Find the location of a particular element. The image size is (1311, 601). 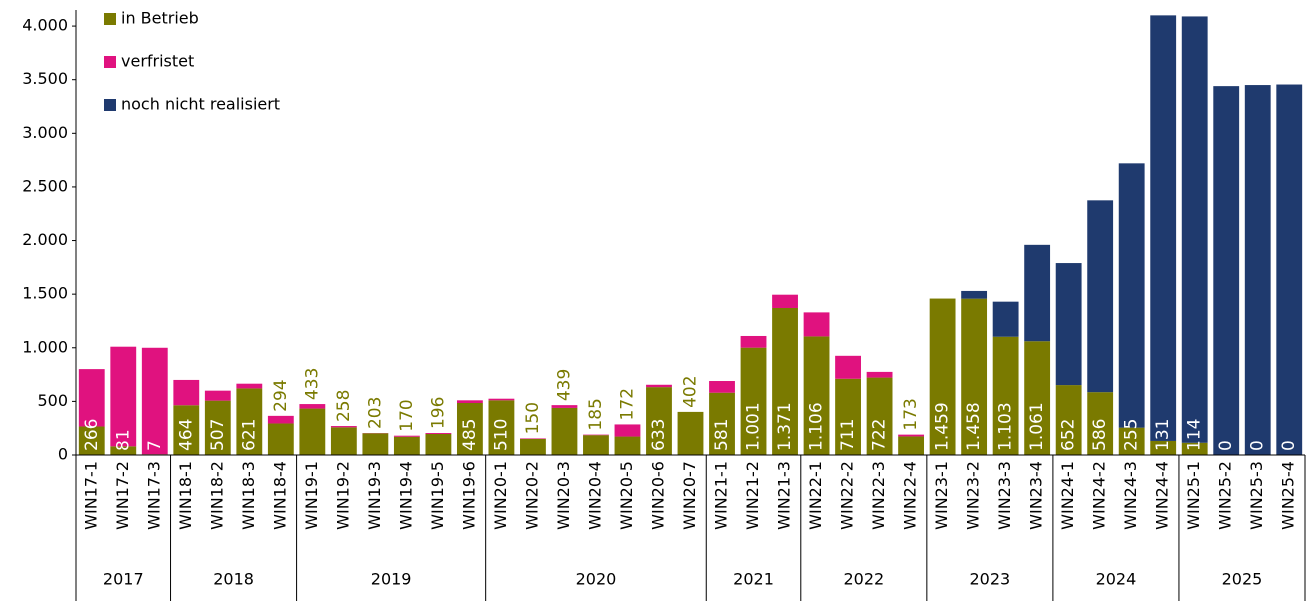

x-tick-label: WIN22-2 is located at coordinates (847, 495).